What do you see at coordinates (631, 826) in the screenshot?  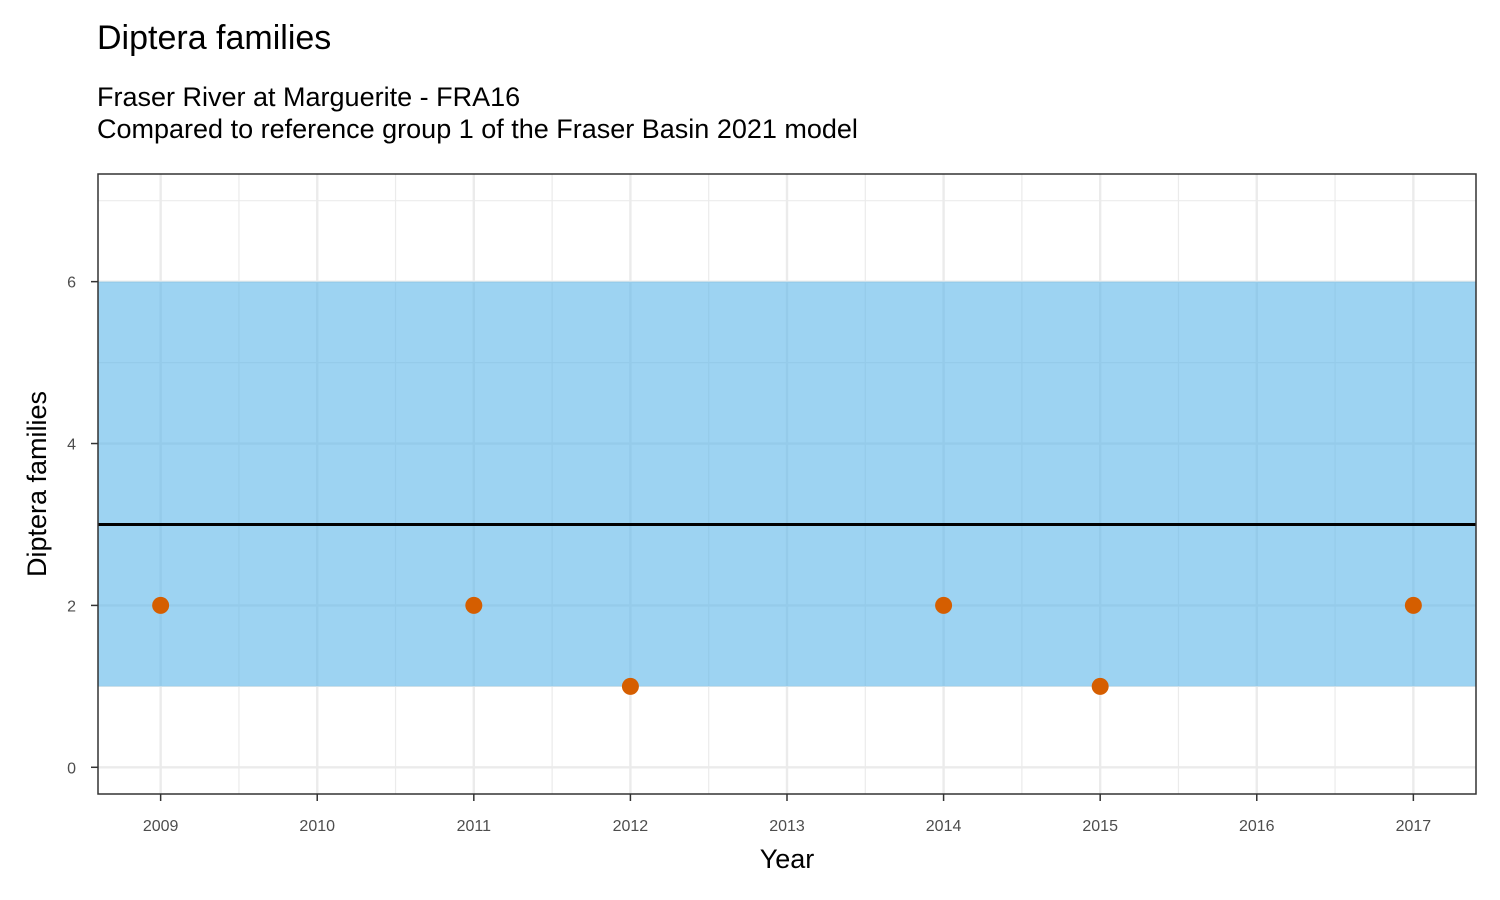 I see `x-tick-label: 2012` at bounding box center [631, 826].